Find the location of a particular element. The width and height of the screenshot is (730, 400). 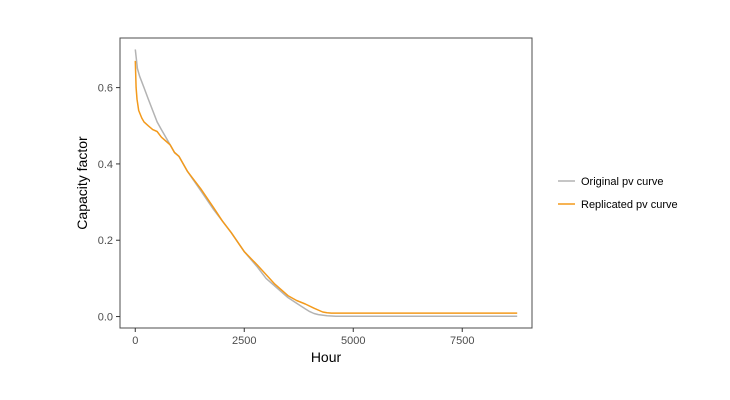

x-tick-label: 0 is located at coordinates (135, 341).